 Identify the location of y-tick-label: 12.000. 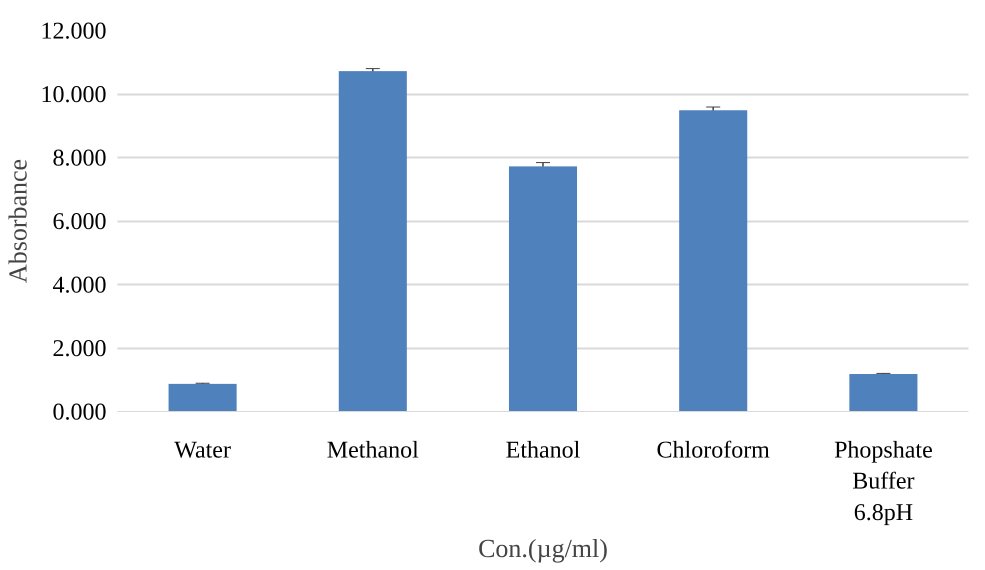
(73, 31).